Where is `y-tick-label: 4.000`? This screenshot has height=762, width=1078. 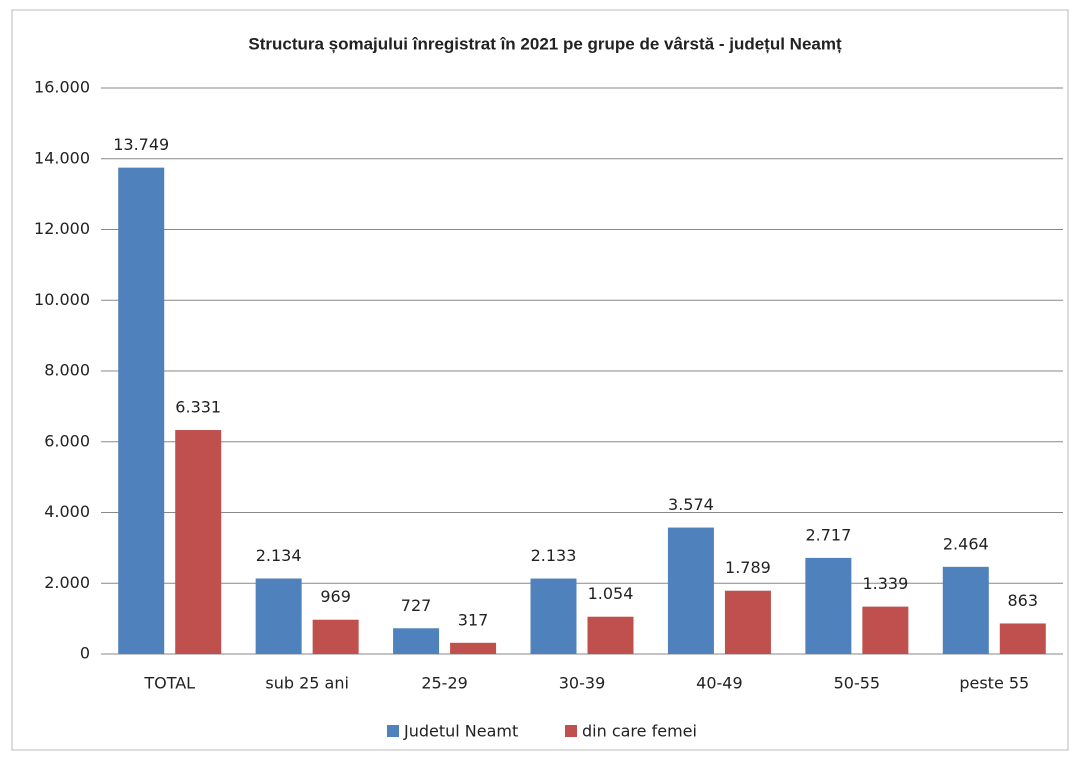 y-tick-label: 4.000 is located at coordinates (67, 511).